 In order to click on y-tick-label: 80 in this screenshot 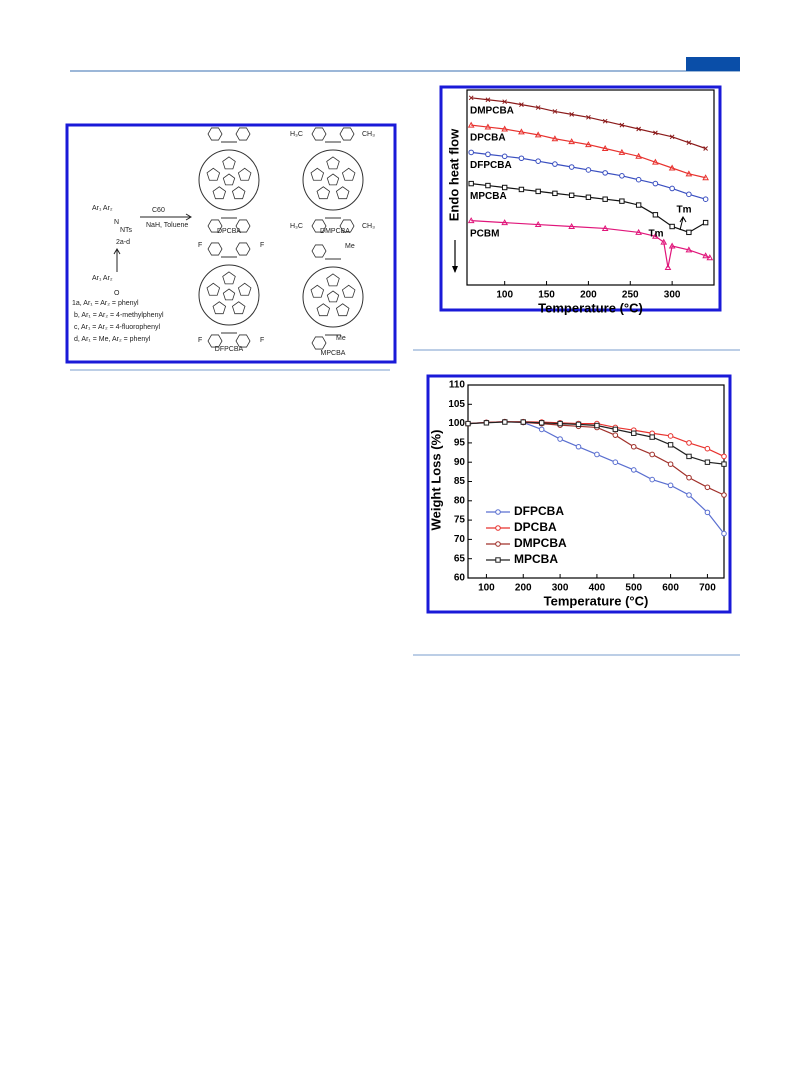, I will do `click(460, 500)`.